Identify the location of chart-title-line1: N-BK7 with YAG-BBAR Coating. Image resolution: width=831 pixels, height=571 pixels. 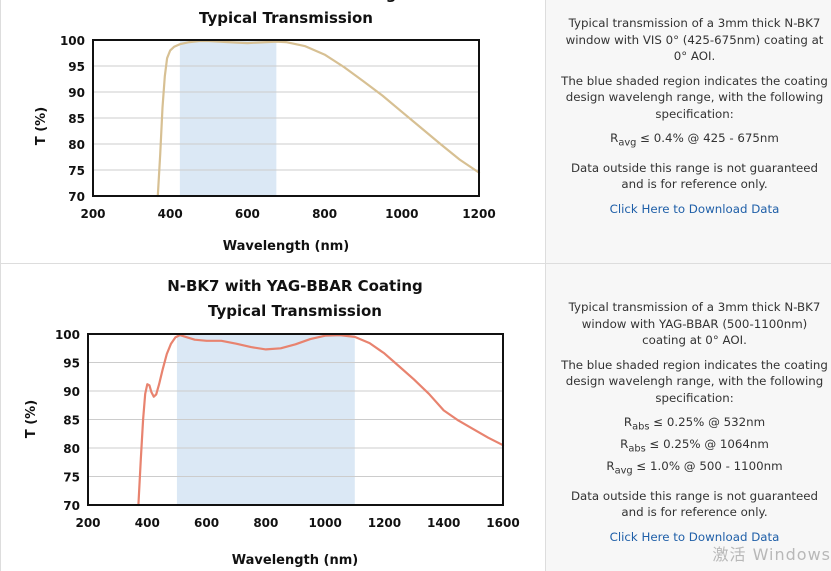
(295, 286).